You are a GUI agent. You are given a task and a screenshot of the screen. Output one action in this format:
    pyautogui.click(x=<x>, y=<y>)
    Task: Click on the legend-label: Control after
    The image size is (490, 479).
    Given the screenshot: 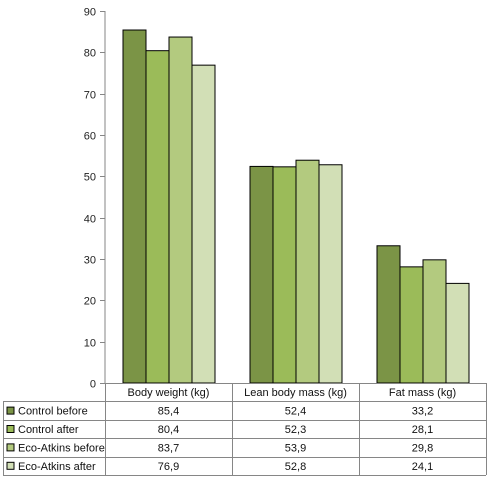 What is the action you would take?
    pyautogui.click(x=48, y=430)
    